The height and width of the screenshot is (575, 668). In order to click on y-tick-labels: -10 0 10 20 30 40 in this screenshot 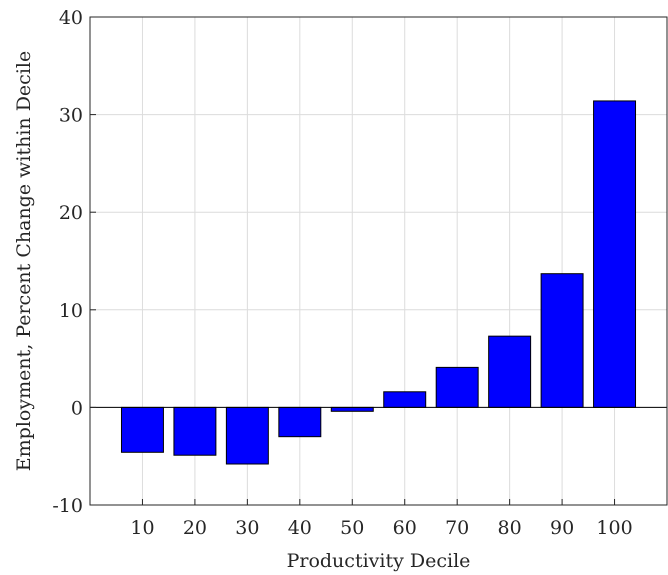, I will do `click(67, 262)`.